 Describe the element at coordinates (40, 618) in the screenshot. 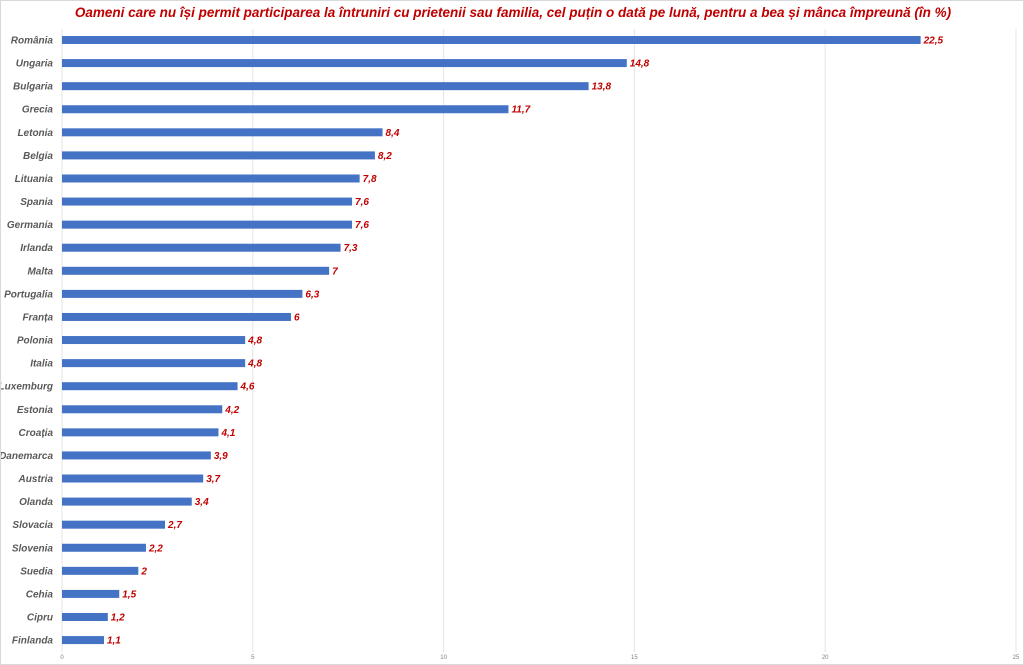

I see `category-label: Cipru` at that location.